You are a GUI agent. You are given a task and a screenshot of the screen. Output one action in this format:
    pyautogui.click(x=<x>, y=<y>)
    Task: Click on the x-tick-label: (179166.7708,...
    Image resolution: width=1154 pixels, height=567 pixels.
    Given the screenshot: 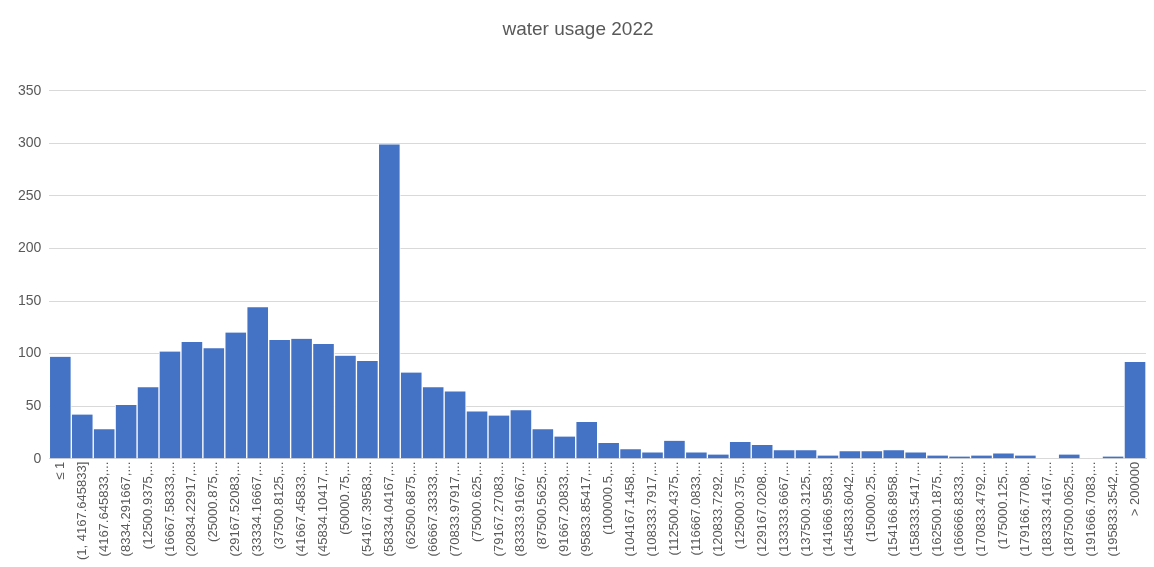 What is the action you would take?
    pyautogui.click(x=1024, y=509)
    